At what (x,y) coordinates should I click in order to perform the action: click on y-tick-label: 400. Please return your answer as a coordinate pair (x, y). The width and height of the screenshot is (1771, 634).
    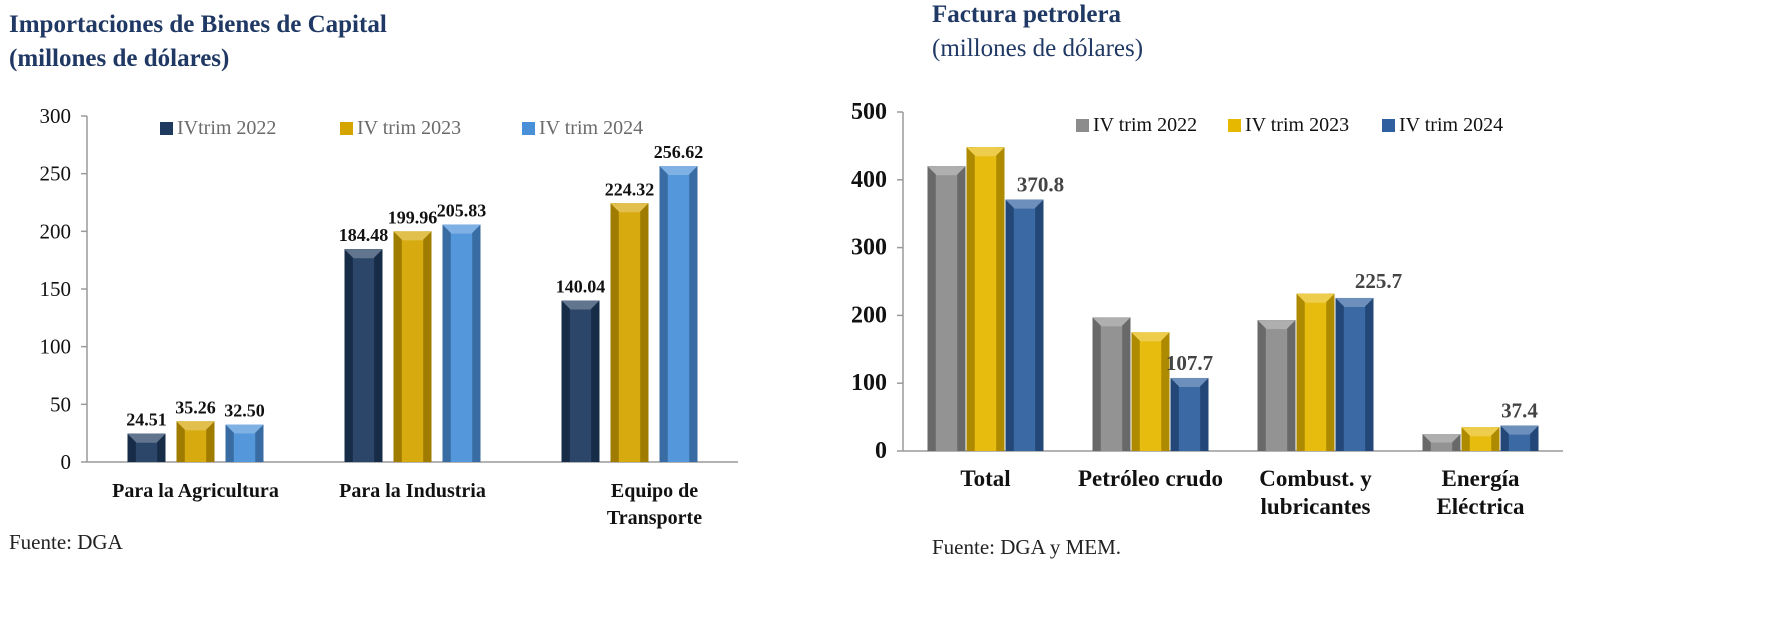
    Looking at the image, I should click on (869, 180).